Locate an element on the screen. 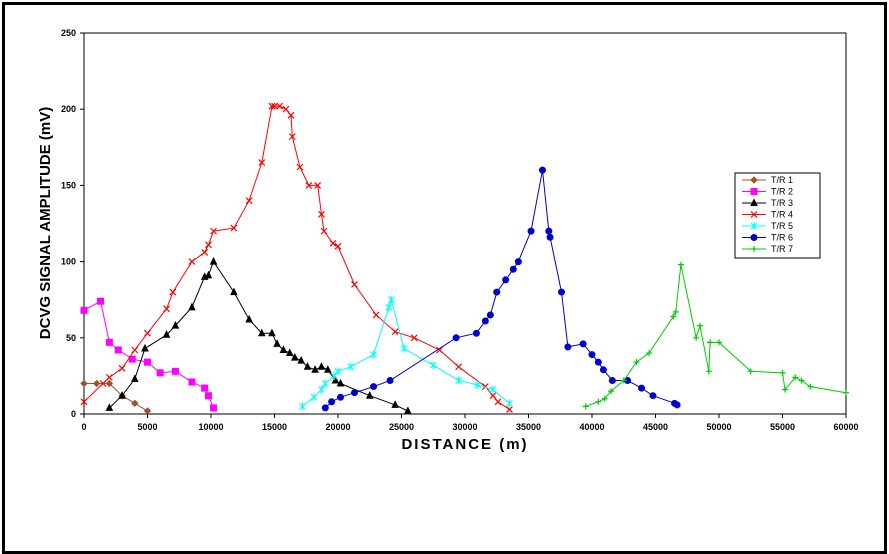  y-tick-label: 100 is located at coordinates (68, 262).